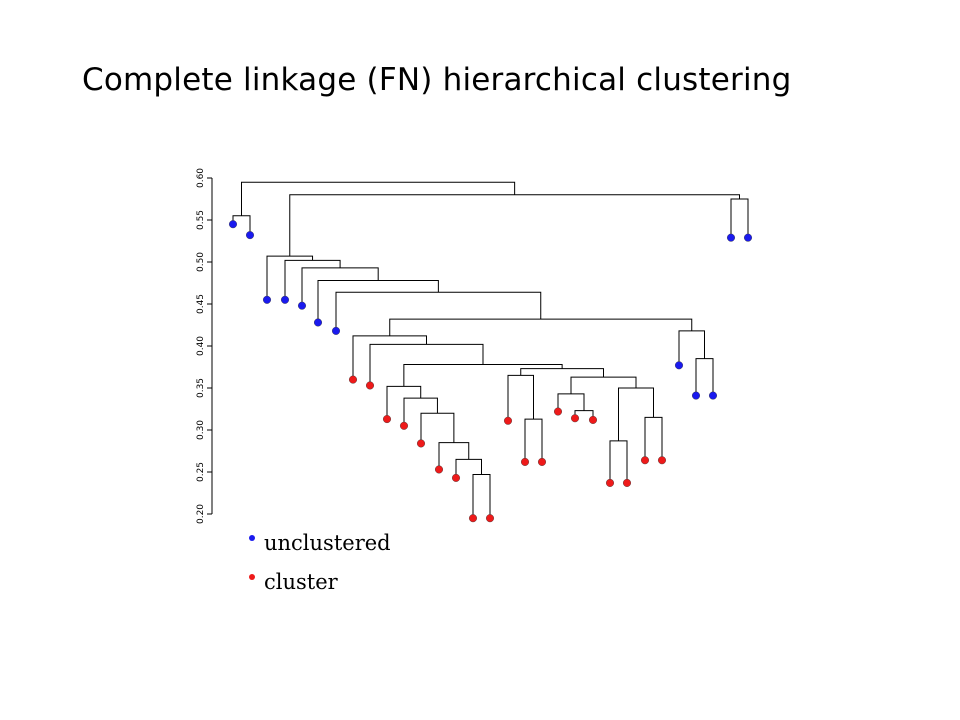 This screenshot has width=960, height=720. Describe the element at coordinates (201, 472) in the screenshot. I see `y-tick-label: 0.25` at that location.